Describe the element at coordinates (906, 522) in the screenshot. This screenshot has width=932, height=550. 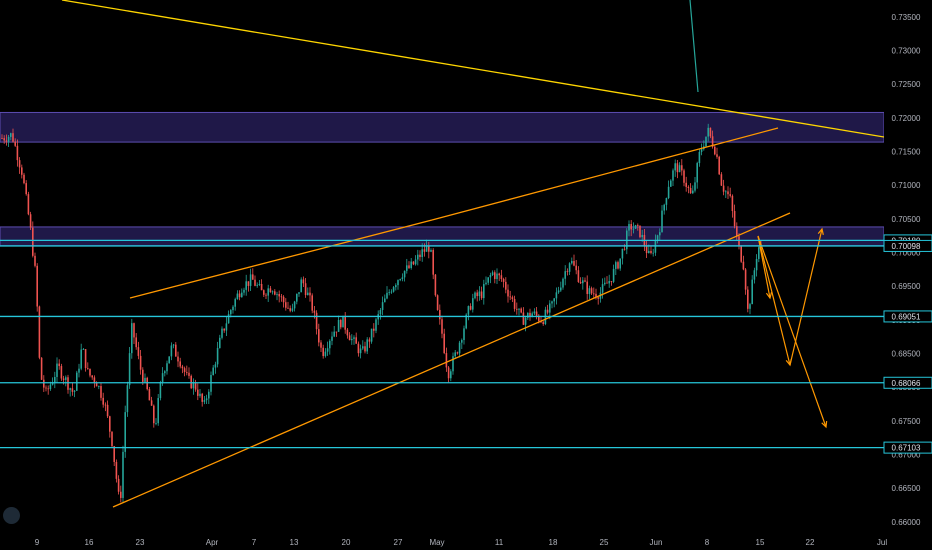
I see `price-tick-label: 0.66000` at that location.